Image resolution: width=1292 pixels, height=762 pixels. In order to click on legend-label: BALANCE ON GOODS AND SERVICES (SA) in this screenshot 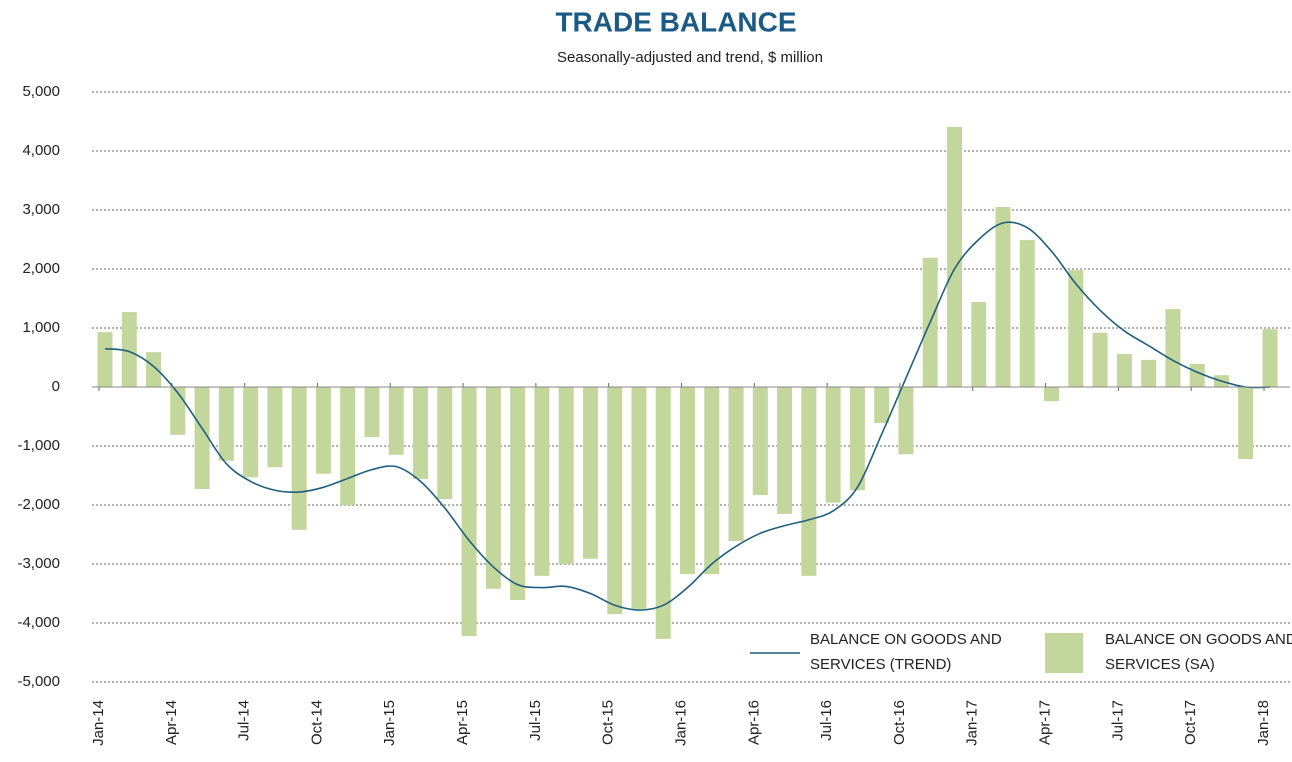, I will do `click(1198, 652)`.